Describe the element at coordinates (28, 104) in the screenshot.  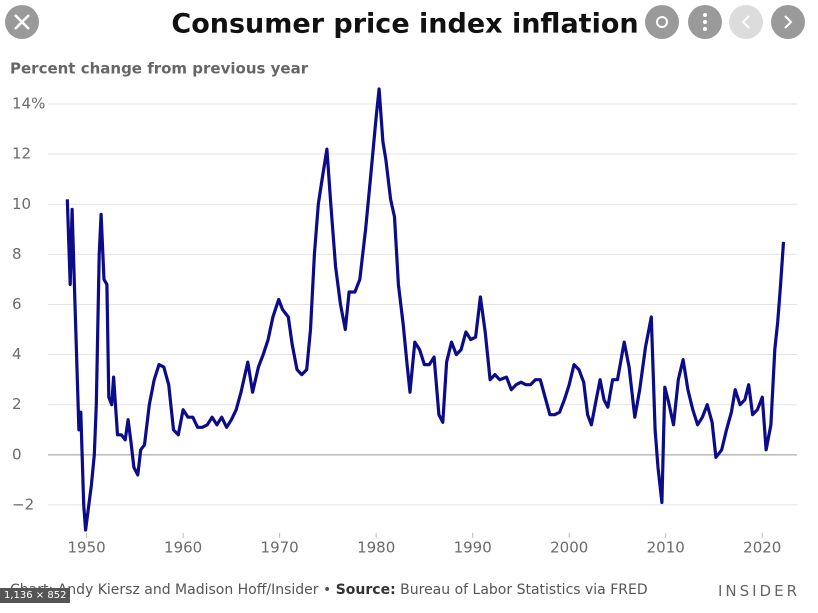
I see `y-tick-label: 14%` at that location.